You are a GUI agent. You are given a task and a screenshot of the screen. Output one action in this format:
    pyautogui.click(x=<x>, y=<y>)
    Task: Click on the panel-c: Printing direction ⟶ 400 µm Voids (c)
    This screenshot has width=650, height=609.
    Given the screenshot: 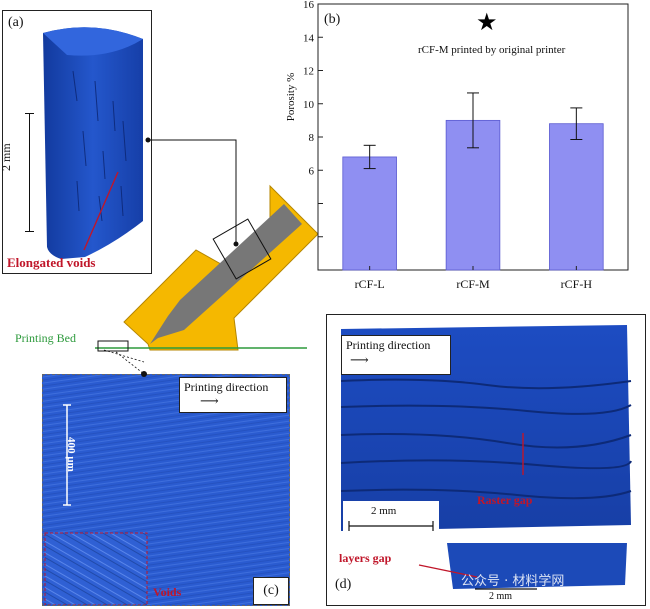 What is the action you would take?
    pyautogui.click(x=166, y=490)
    